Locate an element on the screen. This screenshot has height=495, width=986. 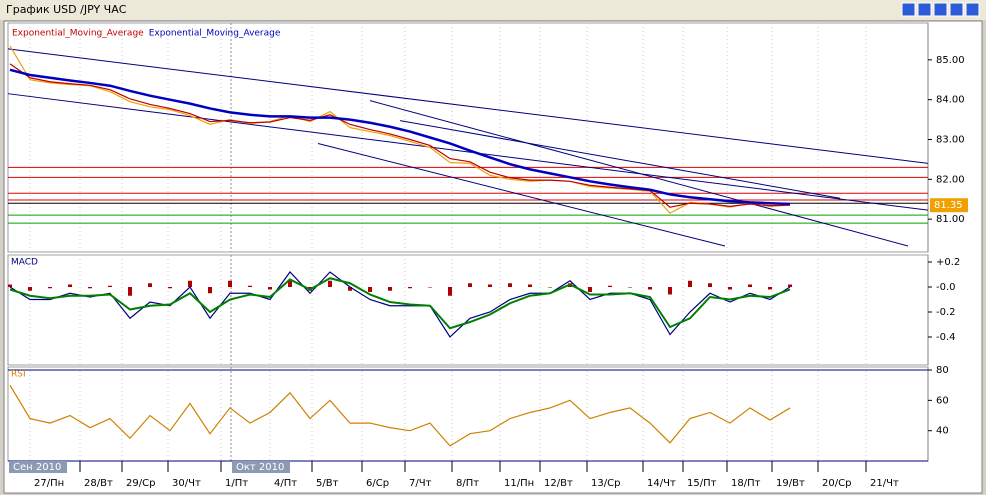
y-tick-label: -0.4 is located at coordinates (946, 337).